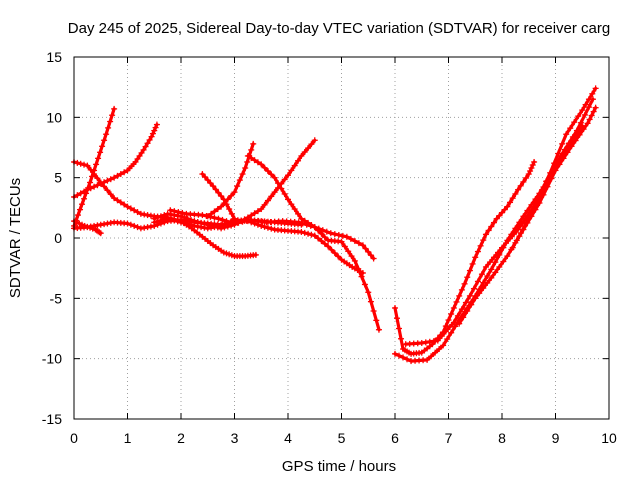 This screenshot has height=480, width=640. I want to click on y-tick-label: 5, so click(58, 178).